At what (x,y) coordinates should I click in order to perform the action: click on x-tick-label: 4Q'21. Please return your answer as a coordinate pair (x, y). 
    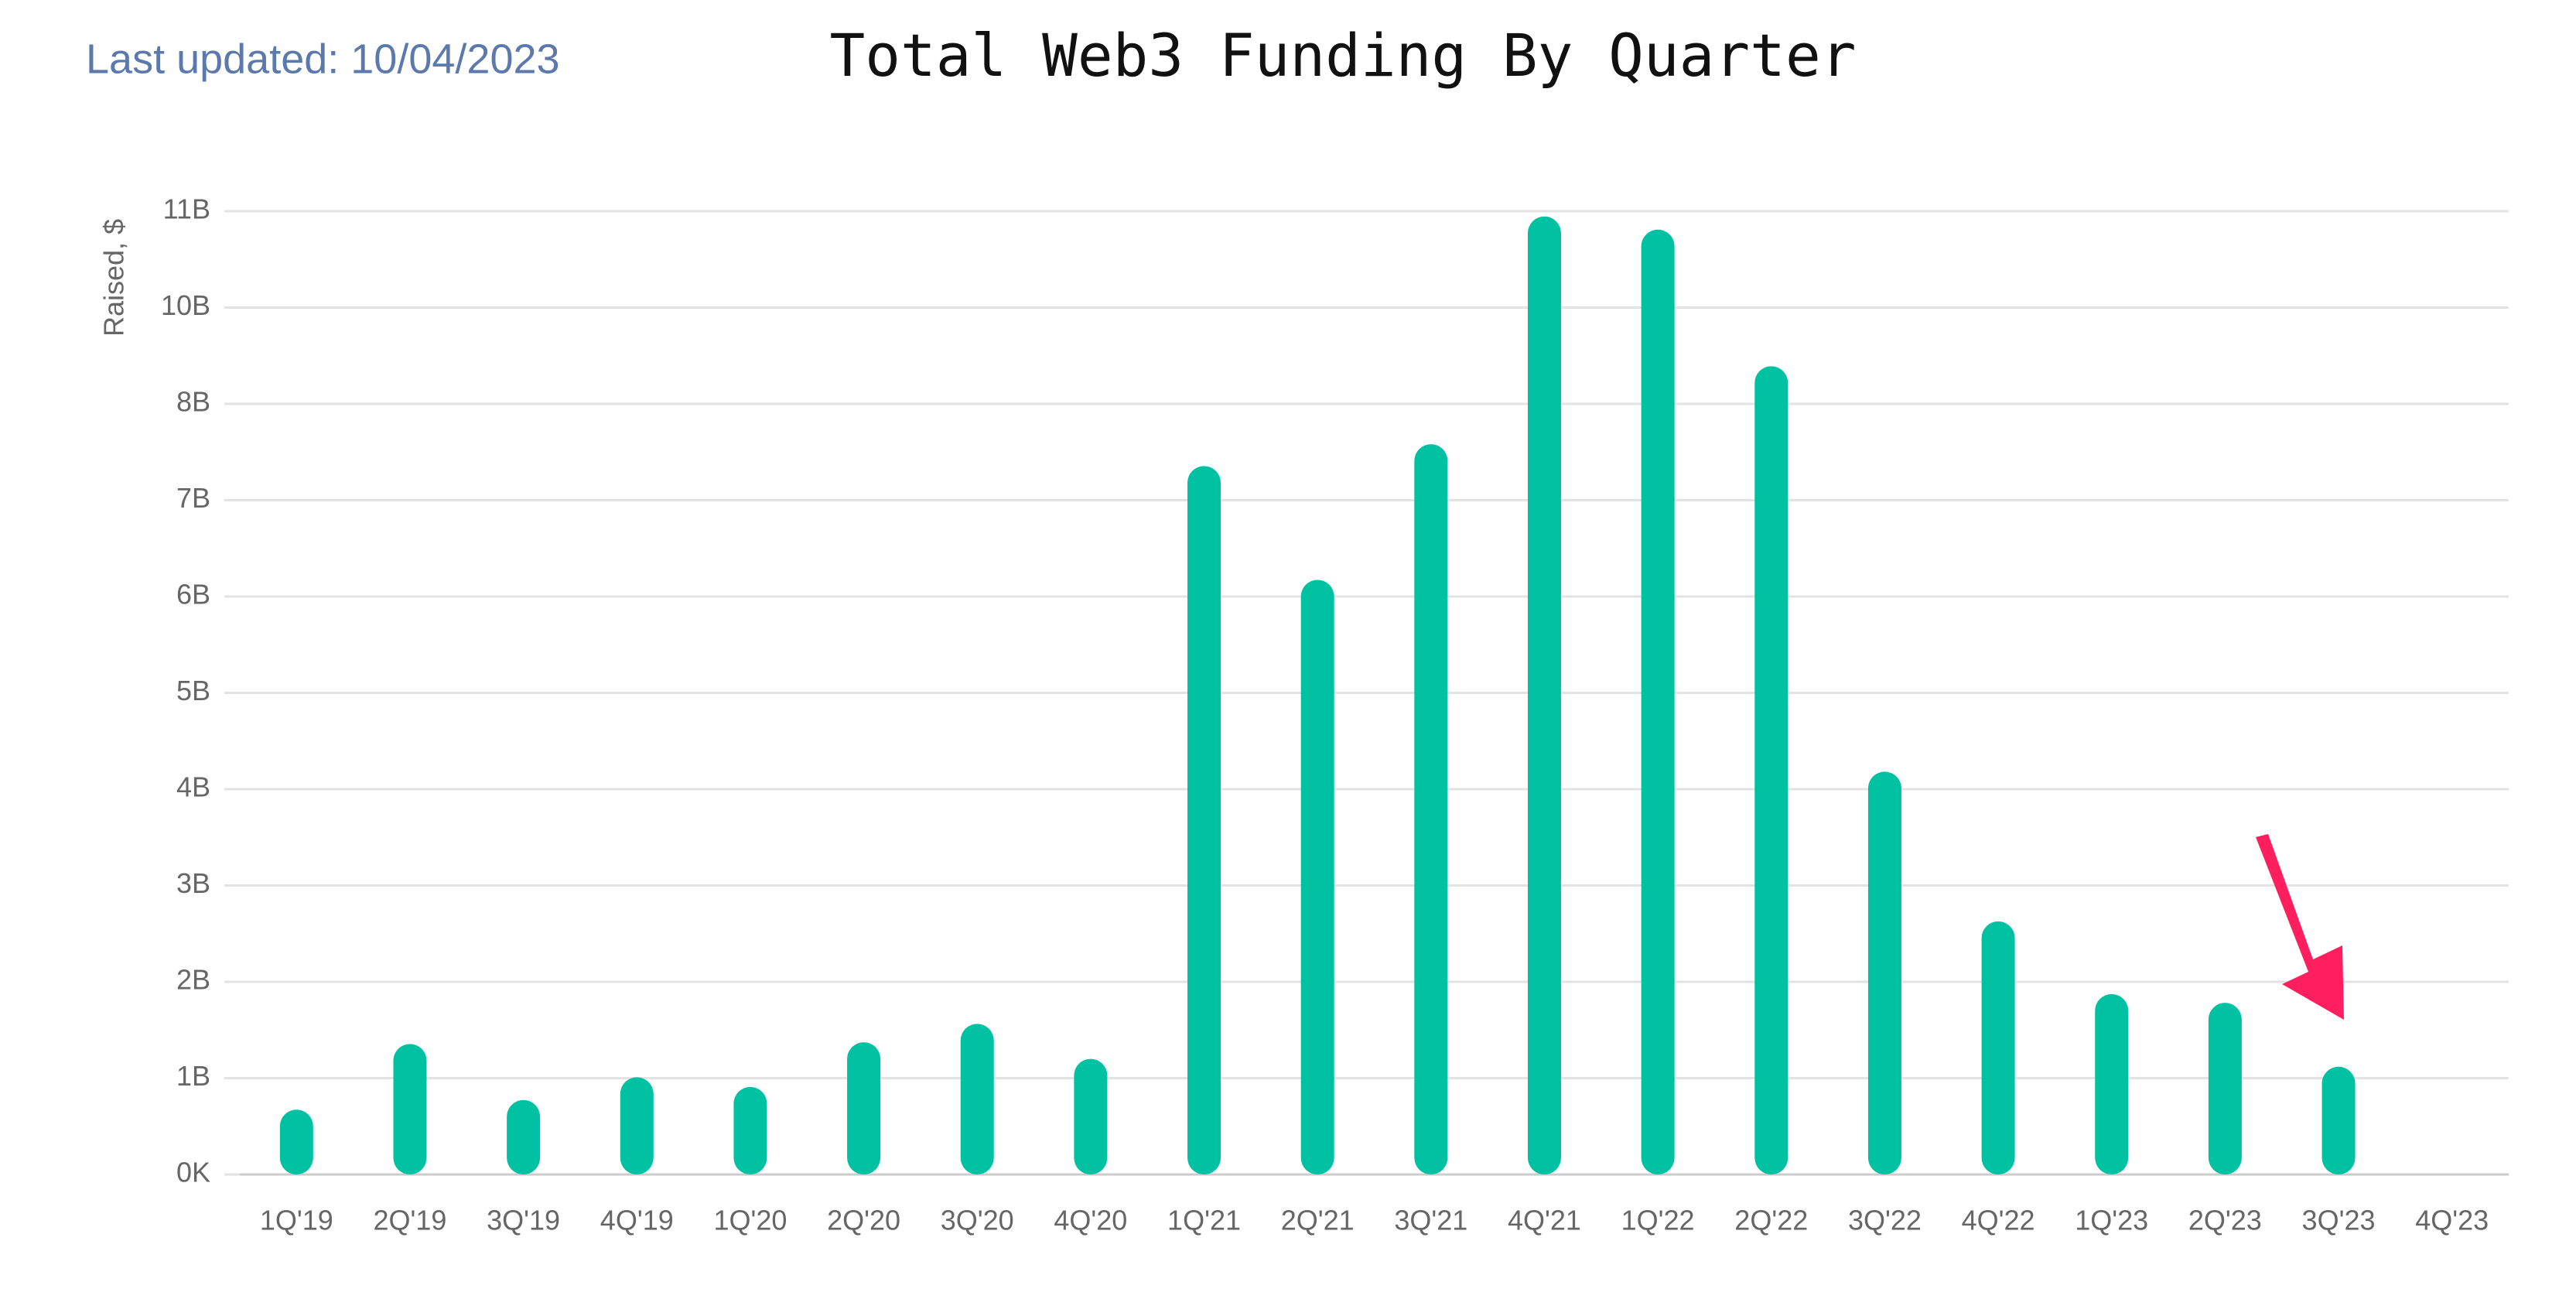
    Looking at the image, I should click on (1544, 1220).